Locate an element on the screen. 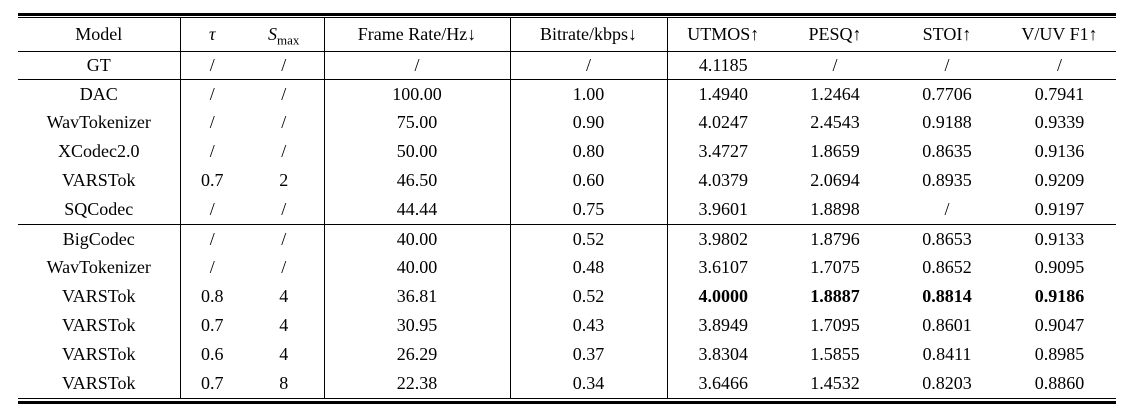 The height and width of the screenshot is (411, 1133). cell-stoi: 0.8814 is located at coordinates (947, 296).